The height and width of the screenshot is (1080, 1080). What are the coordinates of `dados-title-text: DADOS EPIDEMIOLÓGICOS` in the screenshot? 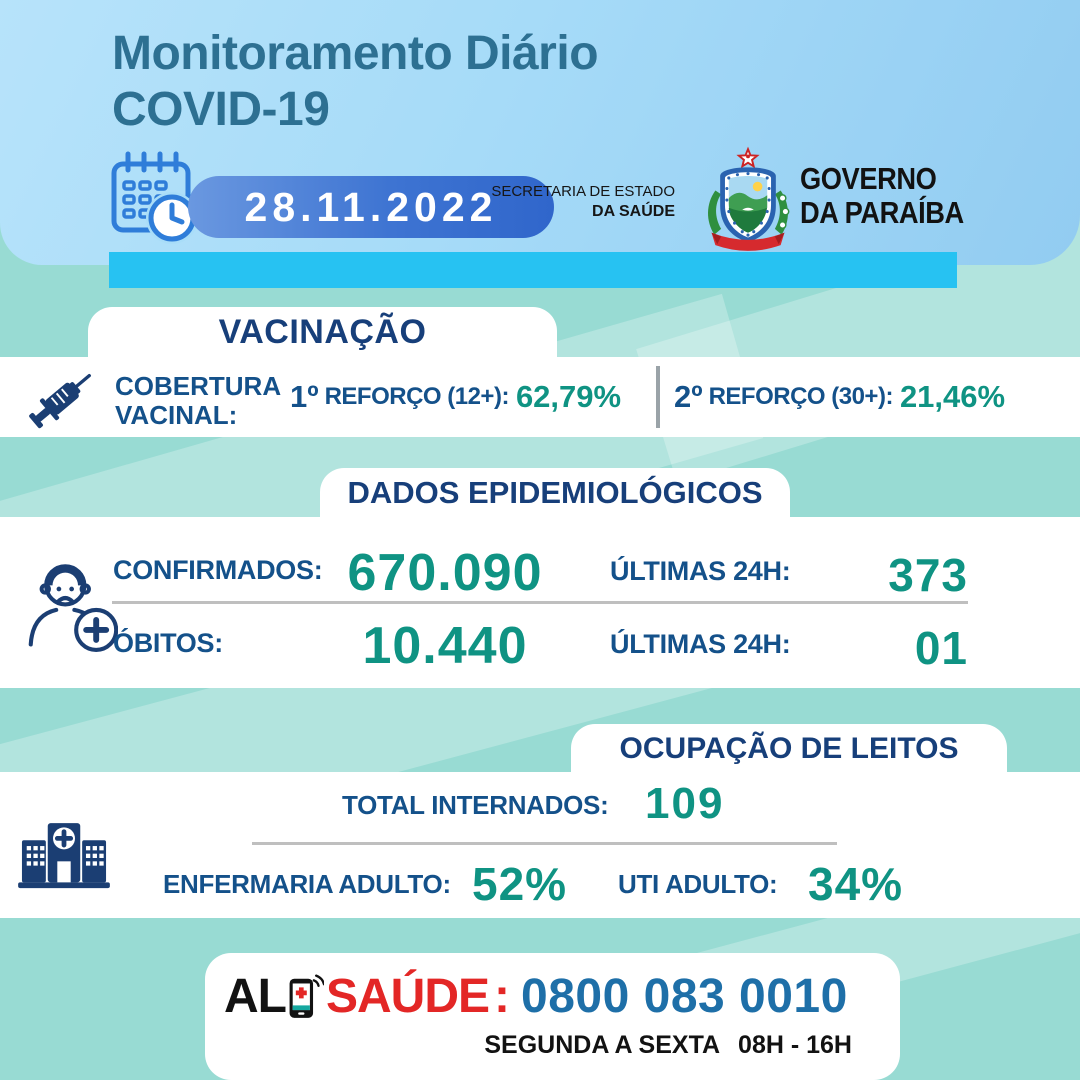 It's located at (555, 492).